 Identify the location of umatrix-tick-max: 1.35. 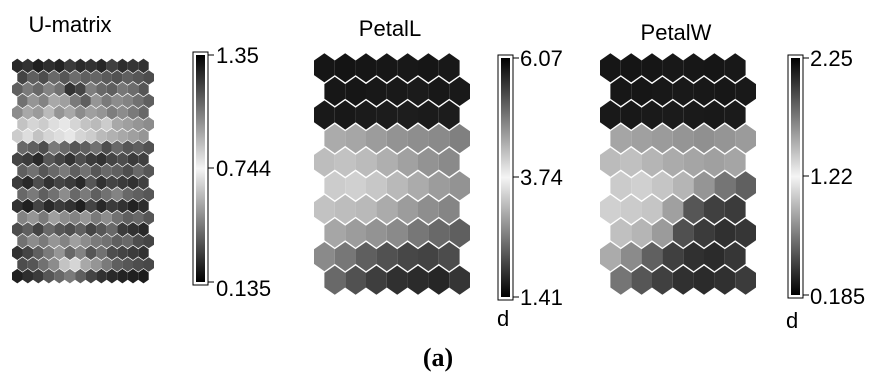
(237, 55).